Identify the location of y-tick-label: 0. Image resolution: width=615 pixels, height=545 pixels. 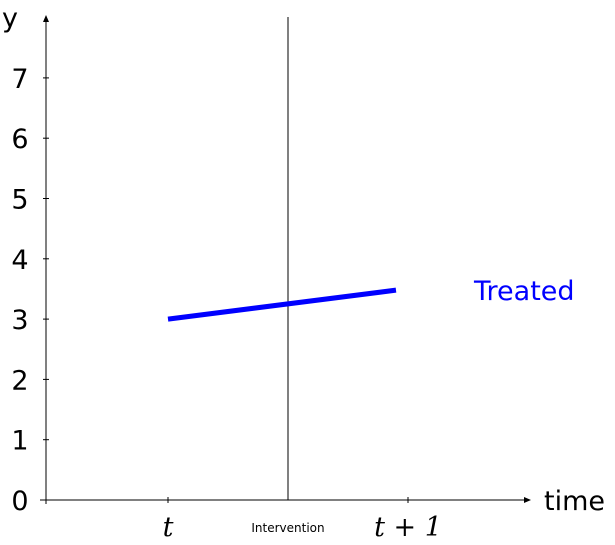
(19, 501).